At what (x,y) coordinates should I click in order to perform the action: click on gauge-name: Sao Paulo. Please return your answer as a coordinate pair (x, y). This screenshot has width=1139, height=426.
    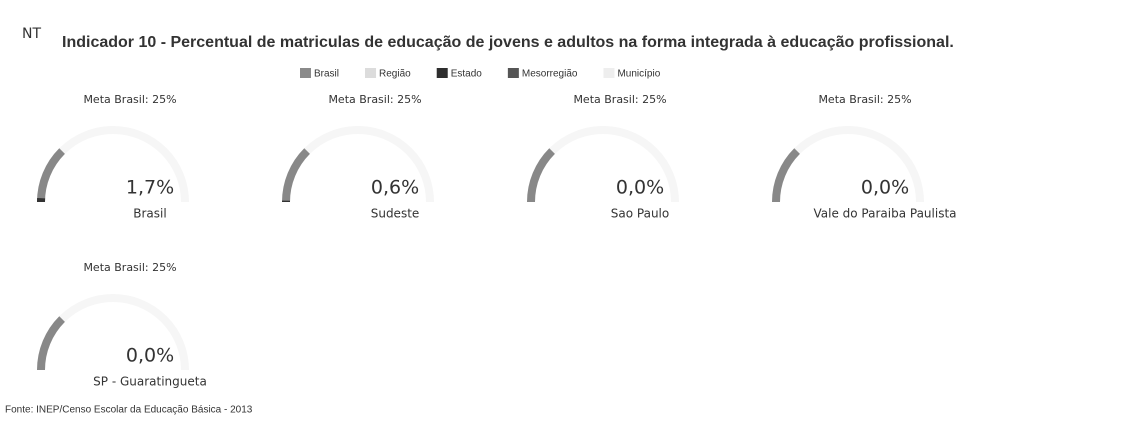
    Looking at the image, I should click on (640, 214).